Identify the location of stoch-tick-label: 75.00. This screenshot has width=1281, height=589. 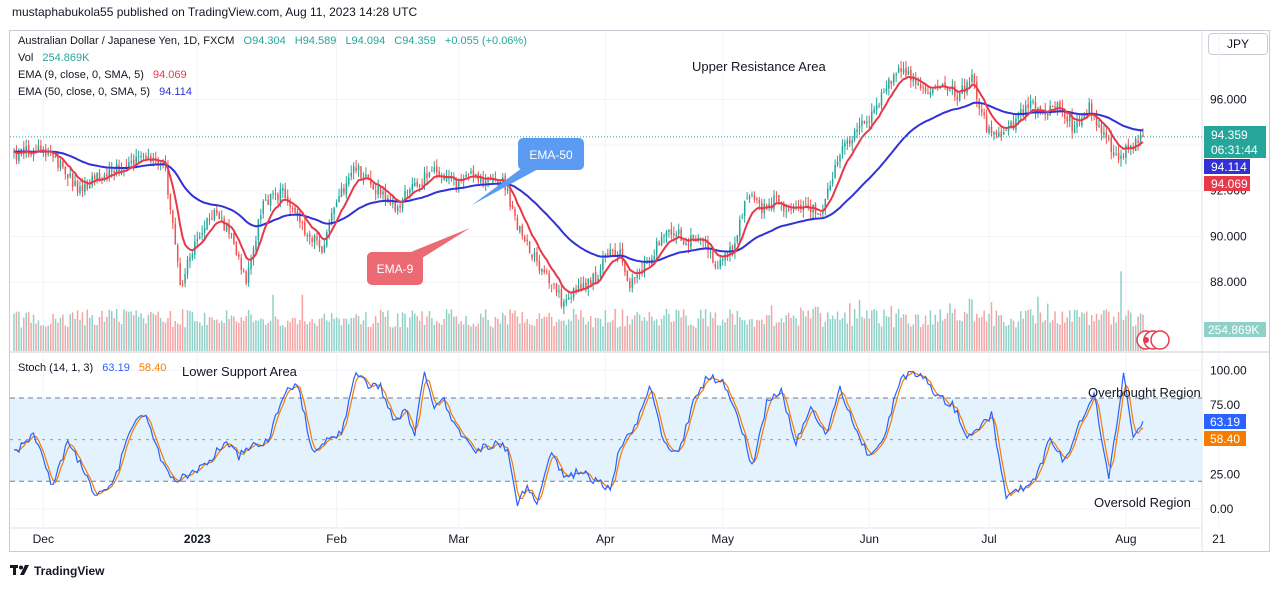
(1225, 405).